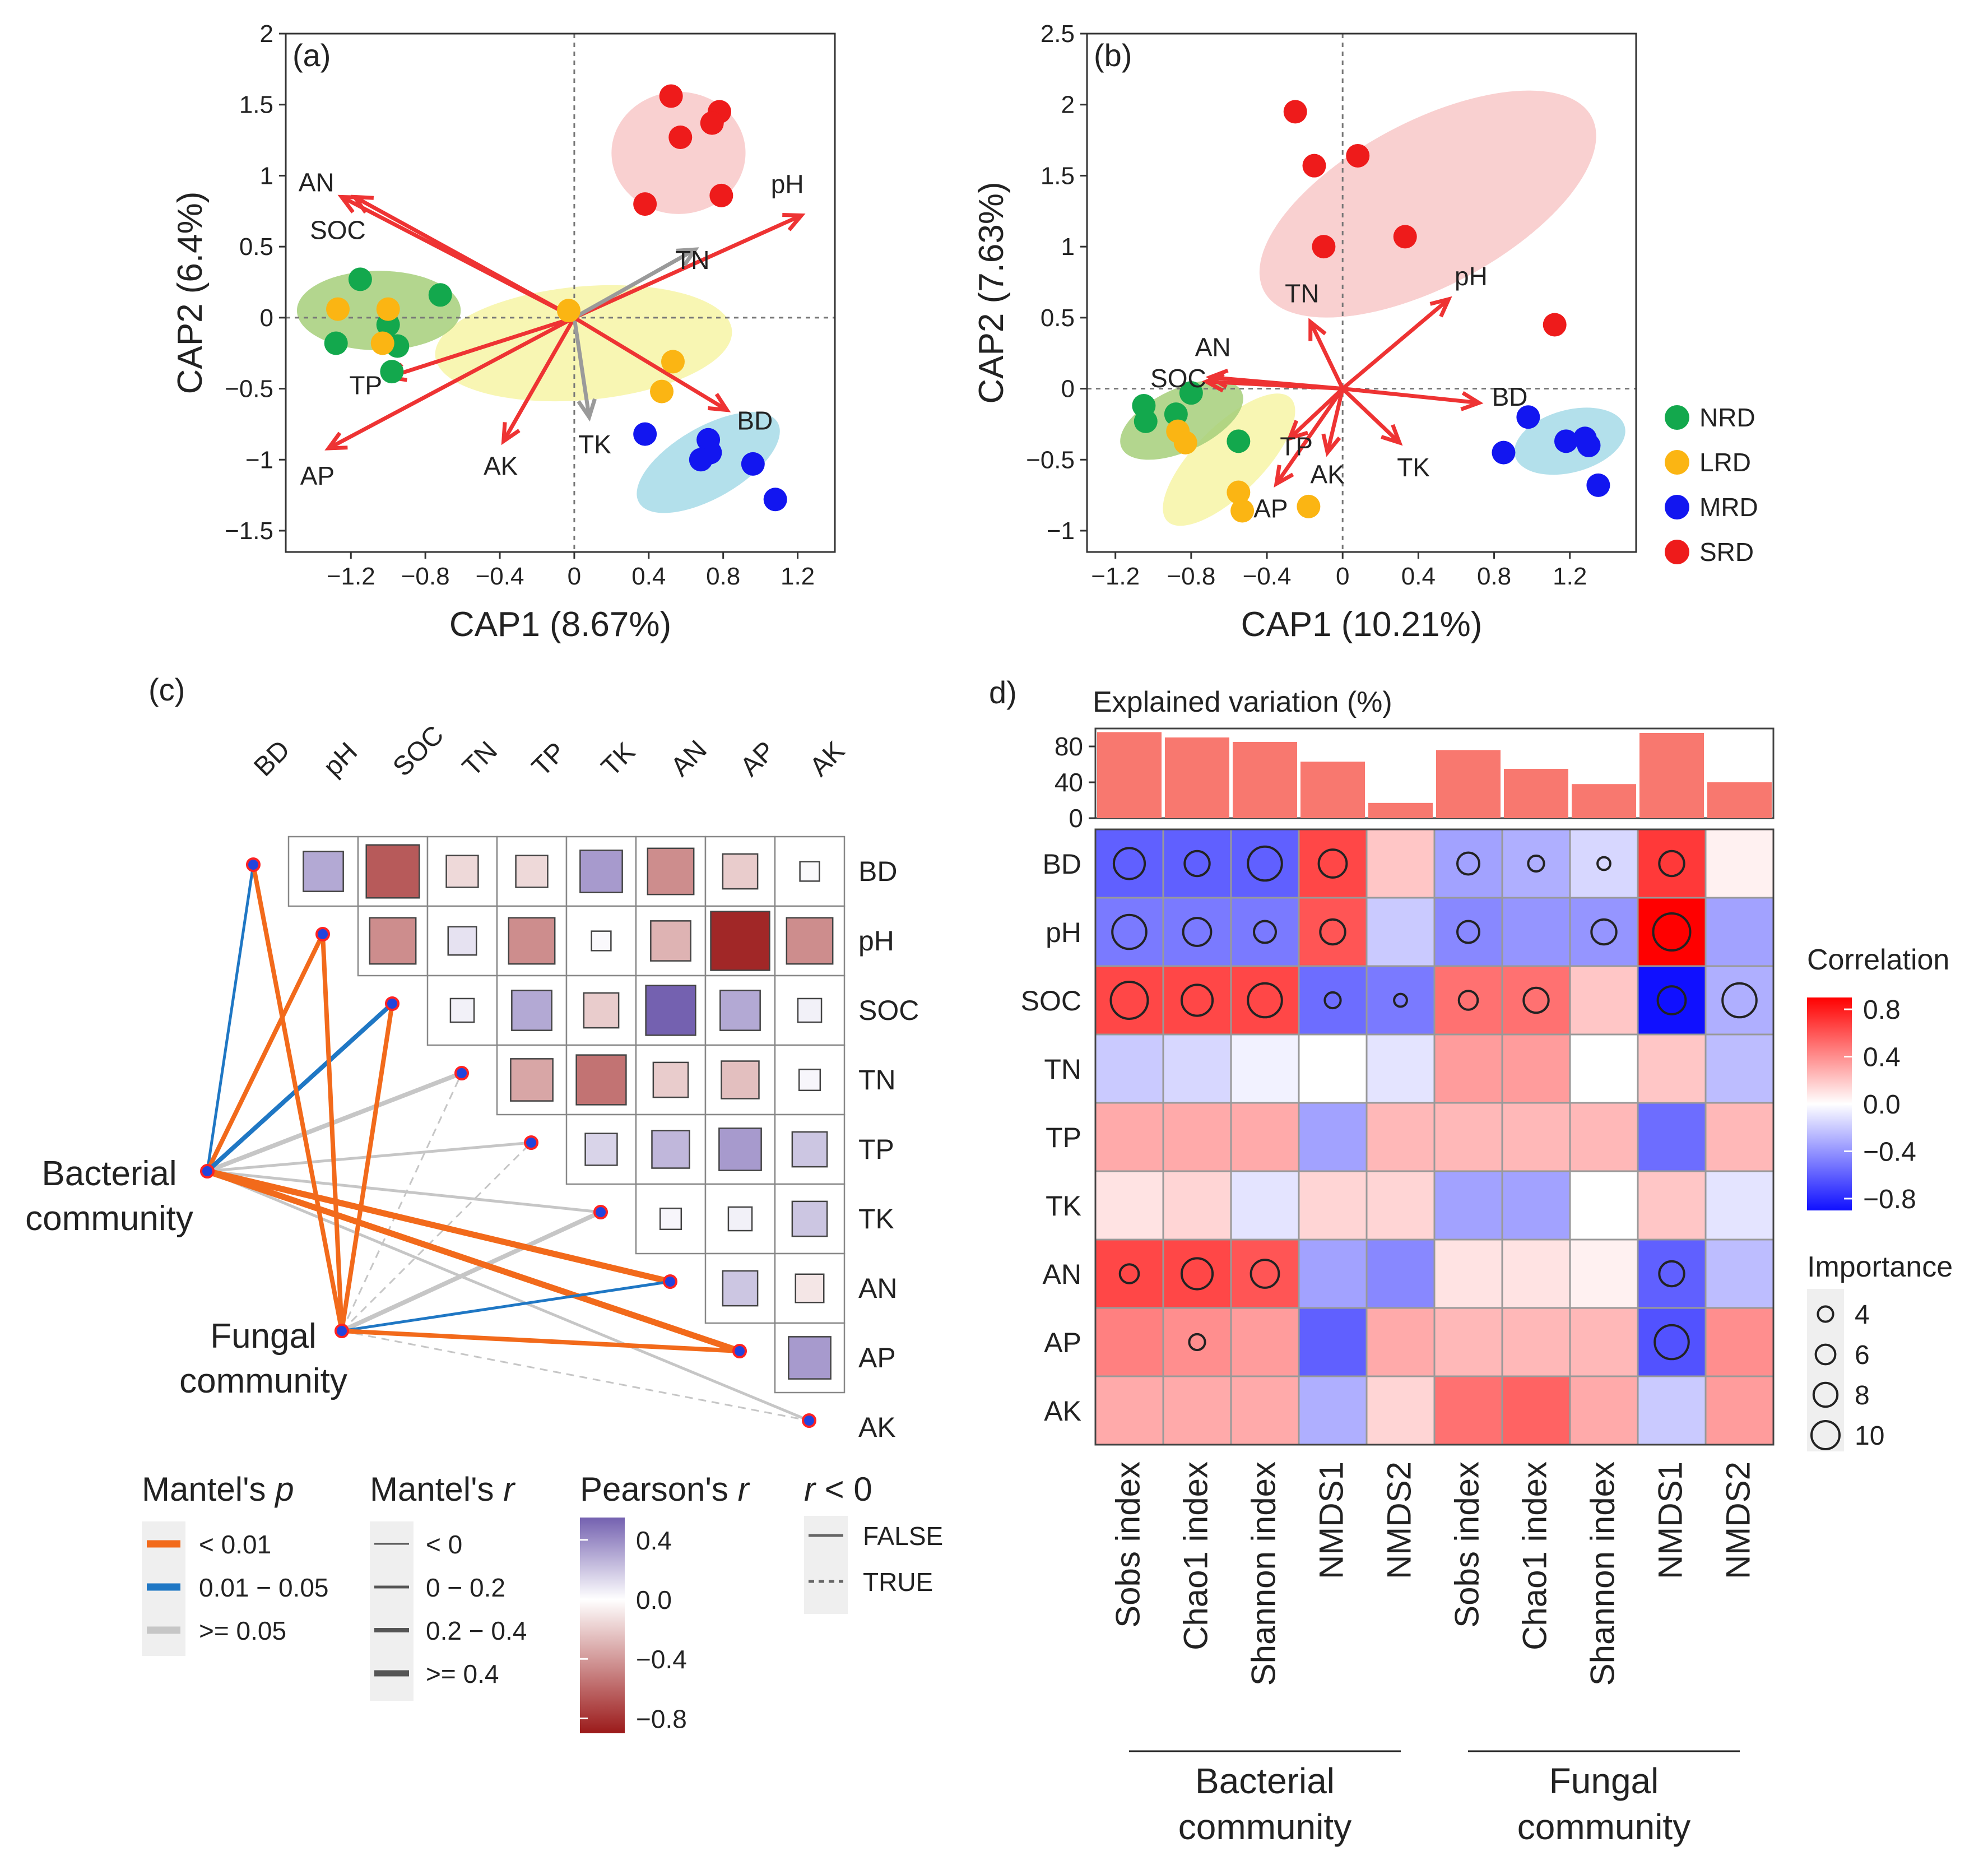 The width and height of the screenshot is (1988, 1856). What do you see at coordinates (451, 383) in the screenshot?
I see `vector-arrow-ap` at bounding box center [451, 383].